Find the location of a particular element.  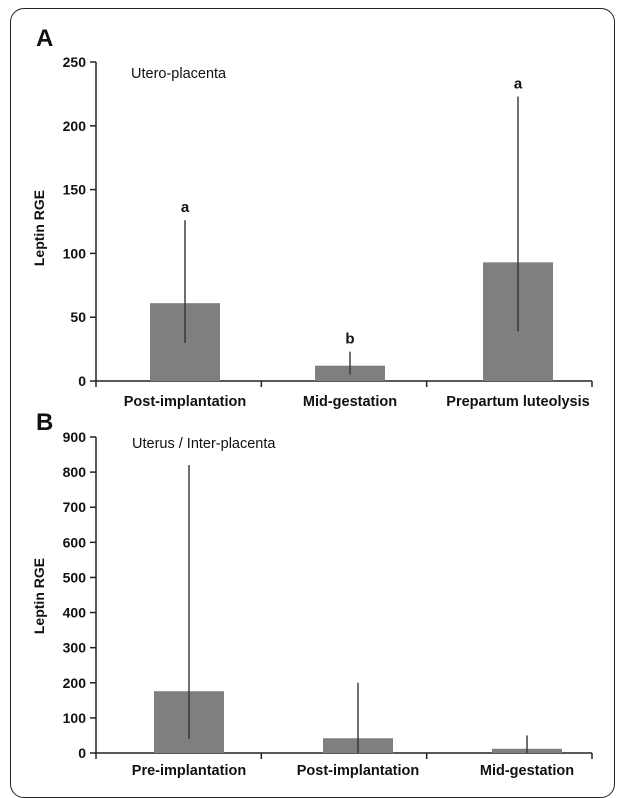

y-tick-label: 250 is located at coordinates (75, 62).